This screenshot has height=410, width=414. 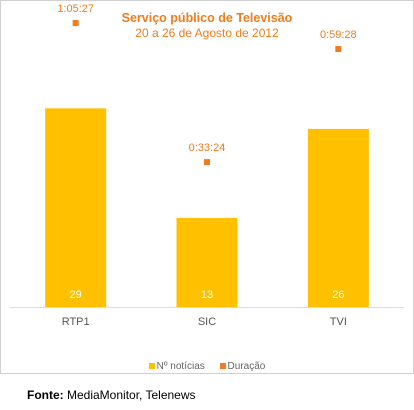 What do you see at coordinates (75, 9) in the screenshot?
I see `duration-label-rtp1: 1:05:27` at bounding box center [75, 9].